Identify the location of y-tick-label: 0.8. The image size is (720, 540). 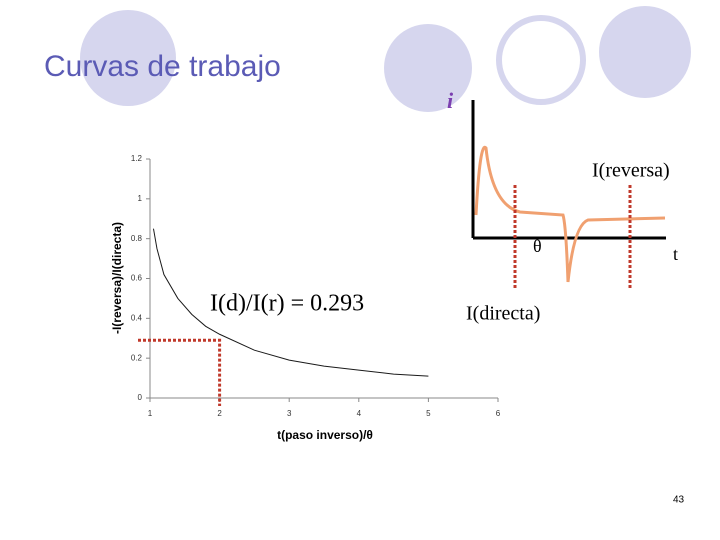
(137, 238).